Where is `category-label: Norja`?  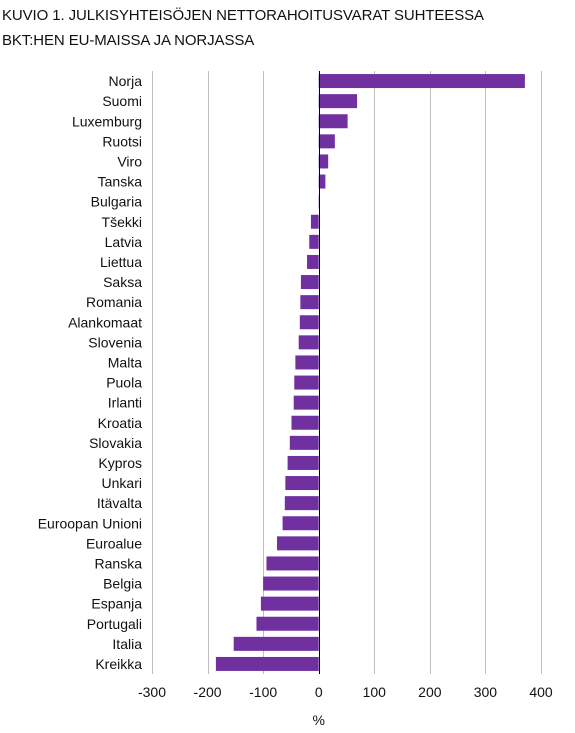 category-label: Norja is located at coordinates (126, 81).